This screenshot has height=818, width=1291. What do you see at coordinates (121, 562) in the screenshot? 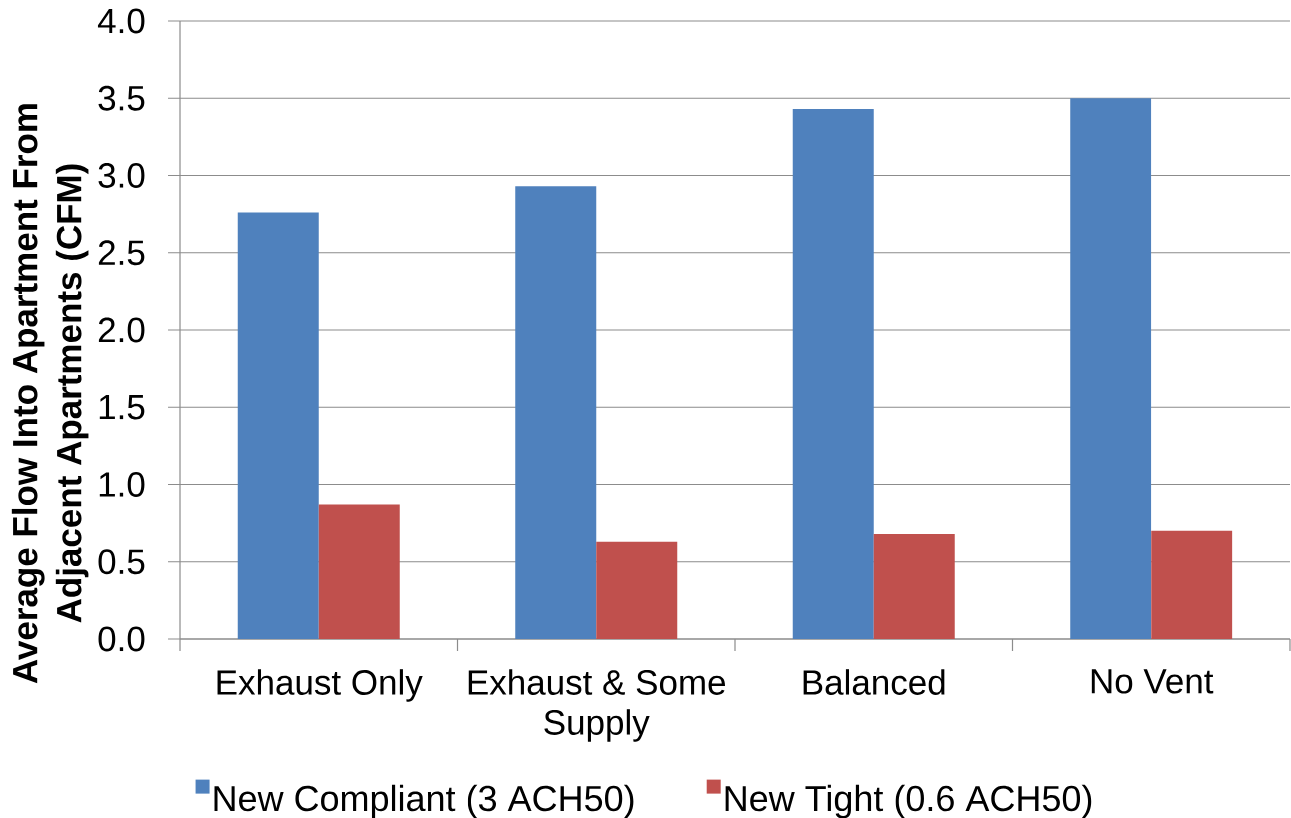
I see `y-tick-label: 0.5` at bounding box center [121, 562].